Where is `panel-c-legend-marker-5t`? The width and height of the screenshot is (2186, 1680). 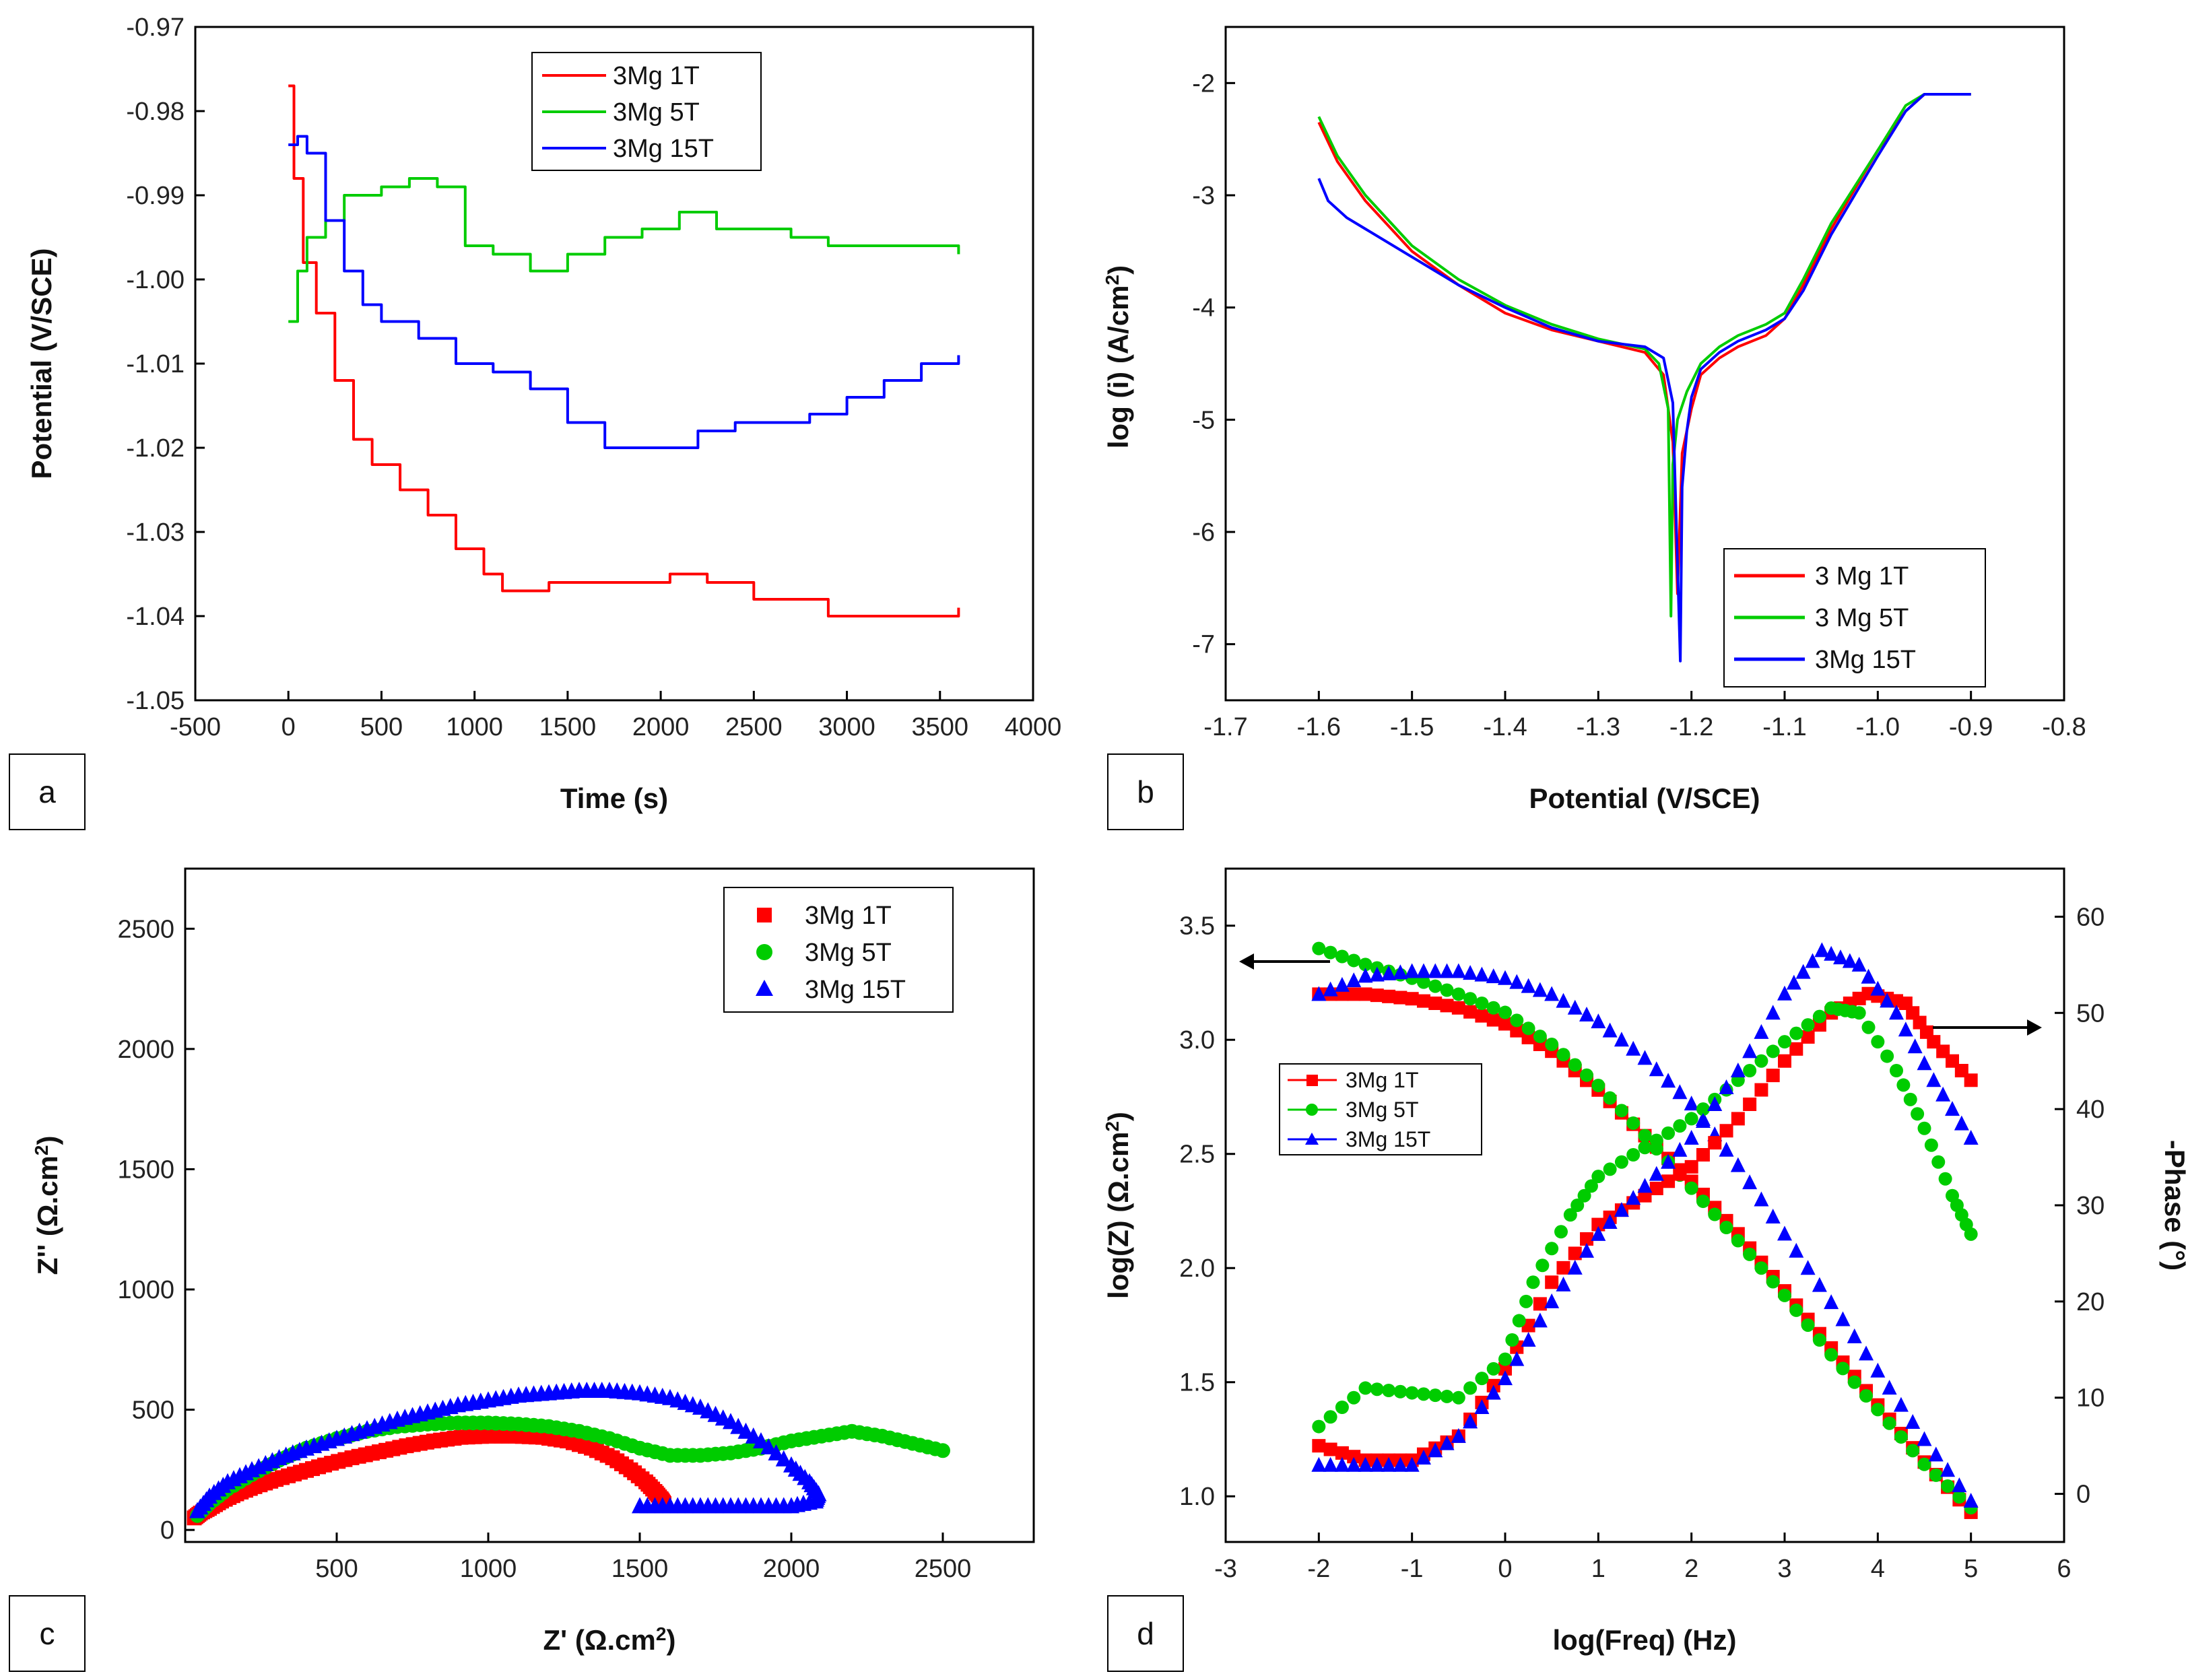 panel-c-legend-marker-5t is located at coordinates (764, 952).